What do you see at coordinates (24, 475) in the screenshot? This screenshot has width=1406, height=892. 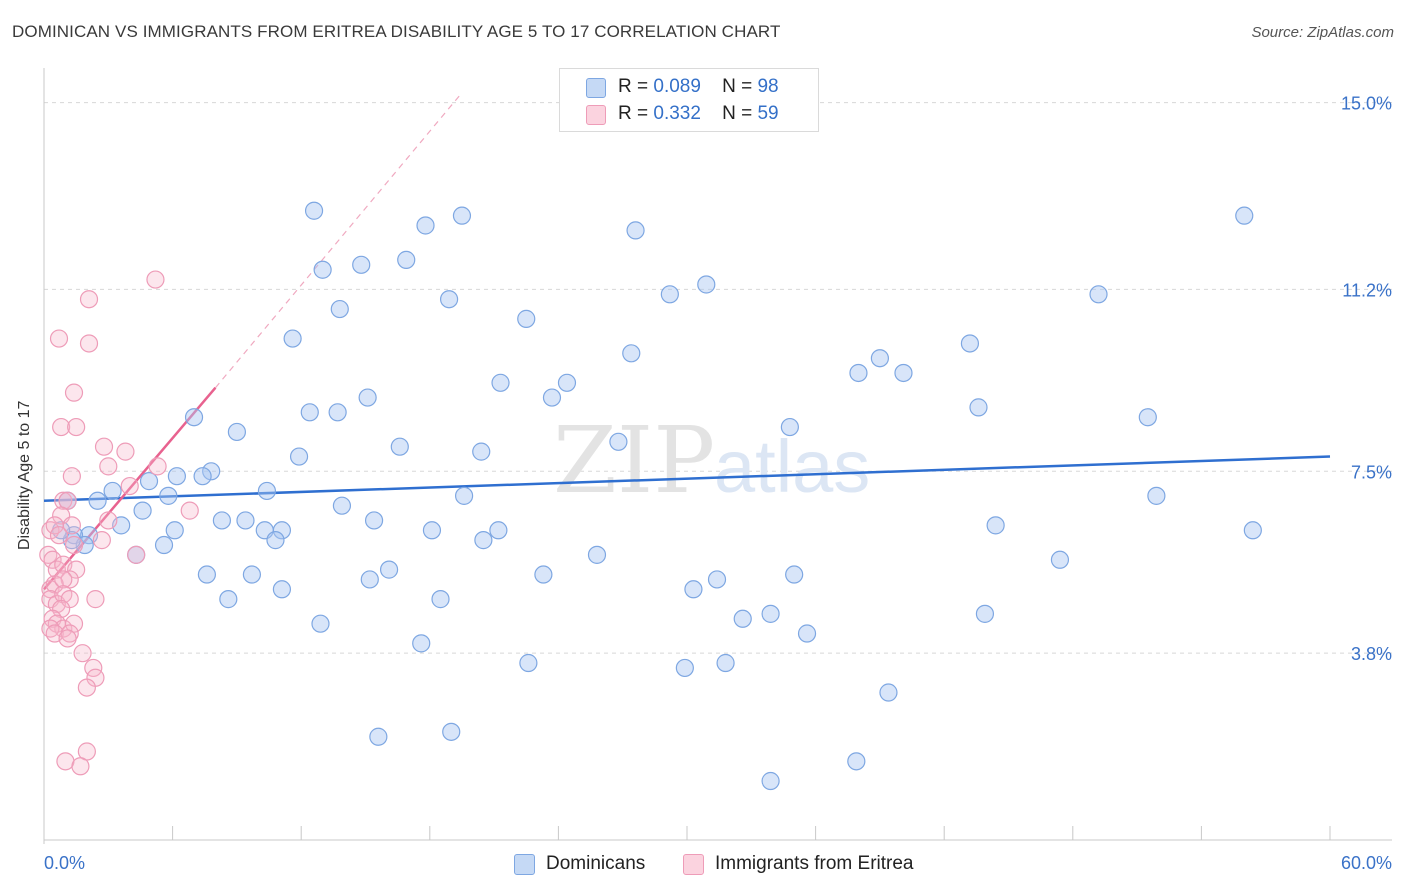 I see `y-axis-label: Disability Age 5 to 17` at bounding box center [24, 475].